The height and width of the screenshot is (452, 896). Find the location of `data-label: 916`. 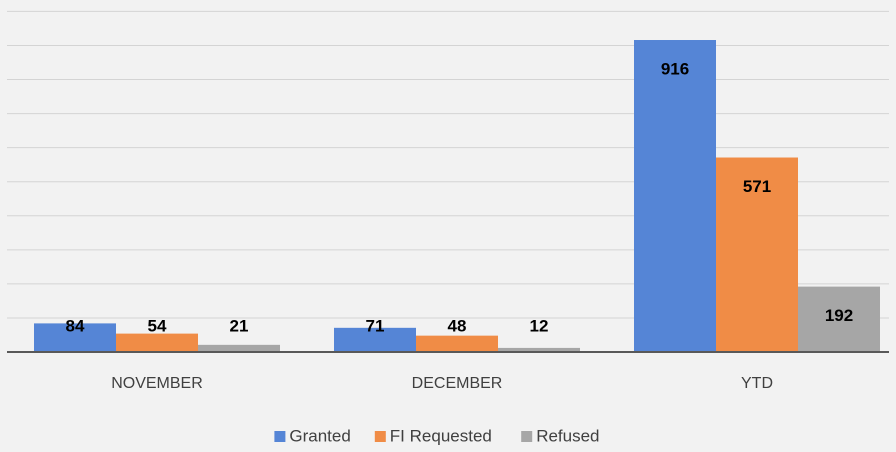

data-label: 916 is located at coordinates (675, 68).